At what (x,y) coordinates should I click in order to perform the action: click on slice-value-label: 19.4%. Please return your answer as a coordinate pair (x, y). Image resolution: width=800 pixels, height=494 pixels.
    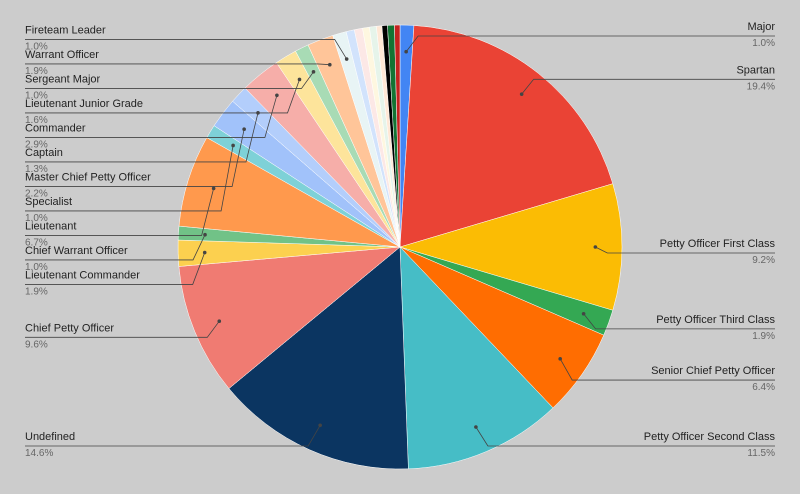
    Looking at the image, I should click on (761, 86).